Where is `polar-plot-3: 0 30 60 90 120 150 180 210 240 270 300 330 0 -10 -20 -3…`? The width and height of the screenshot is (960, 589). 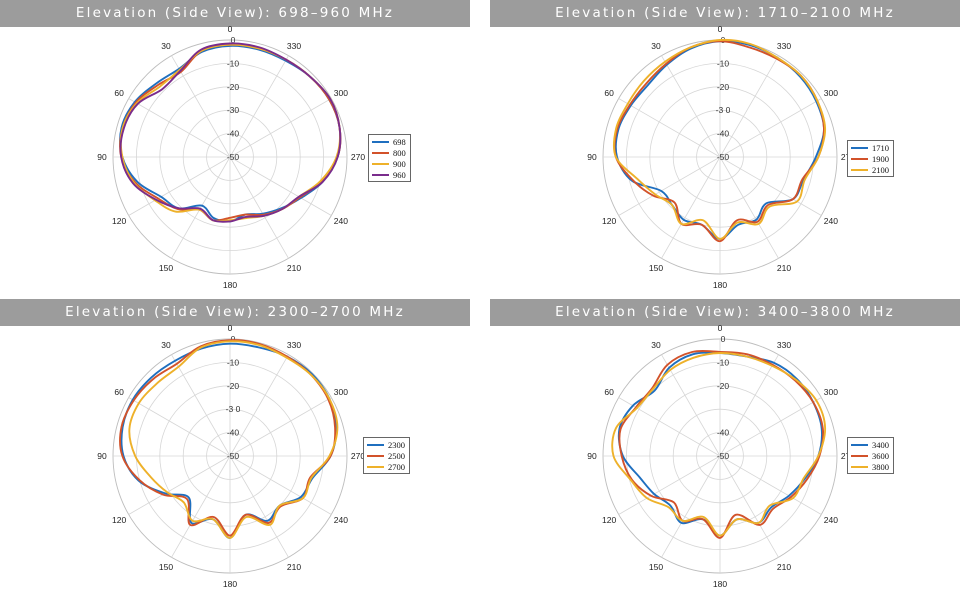 polar-plot-3: 0 30 60 90 120 150 180 210 240 270 300 330 0 -10 -20 -3… is located at coordinates (231, 456).